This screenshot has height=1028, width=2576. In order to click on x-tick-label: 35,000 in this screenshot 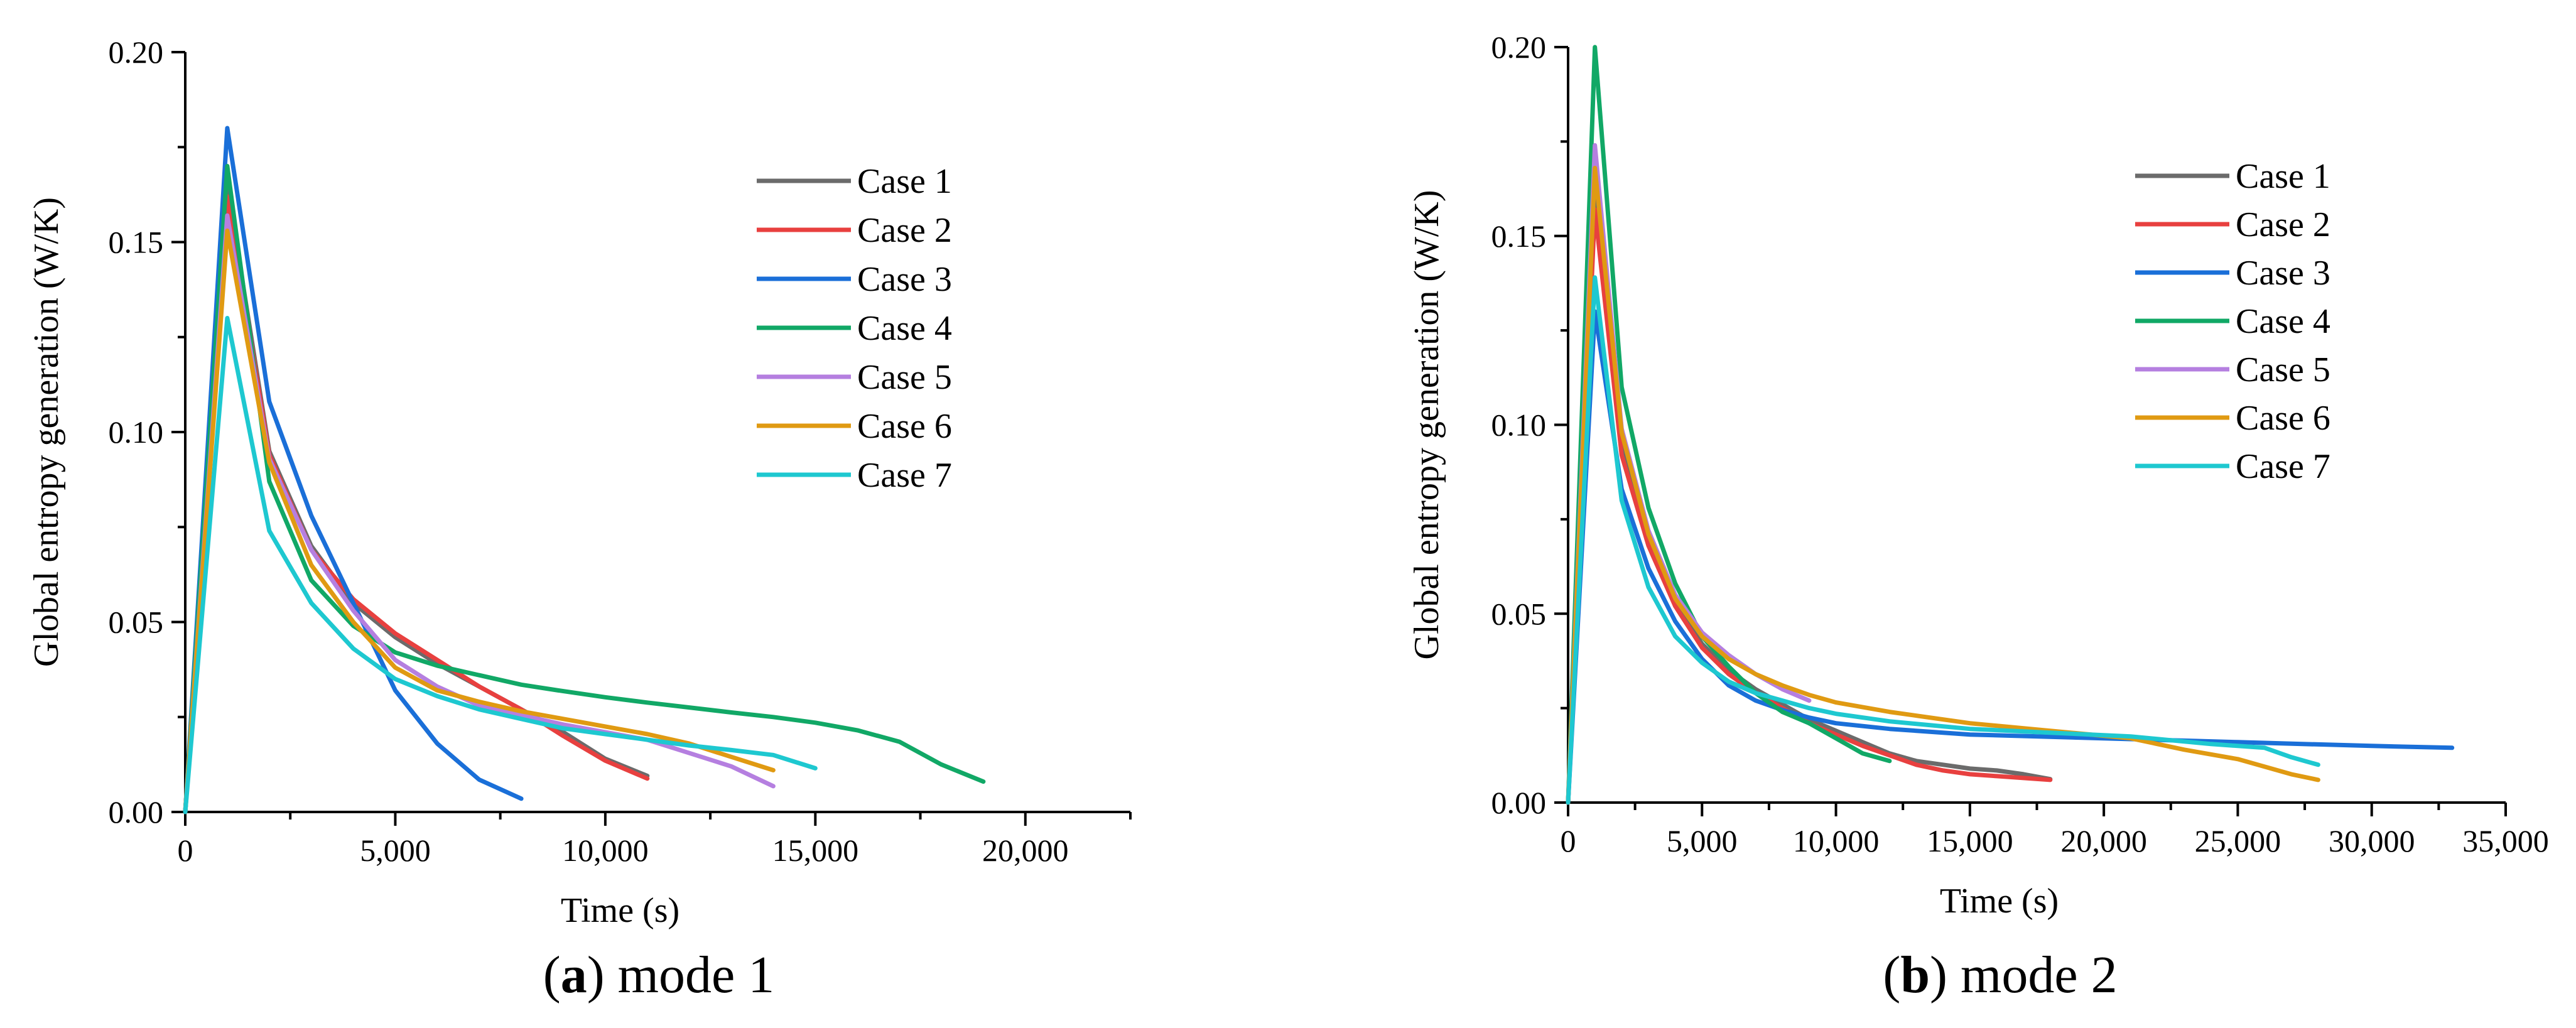, I will do `click(2505, 840)`.